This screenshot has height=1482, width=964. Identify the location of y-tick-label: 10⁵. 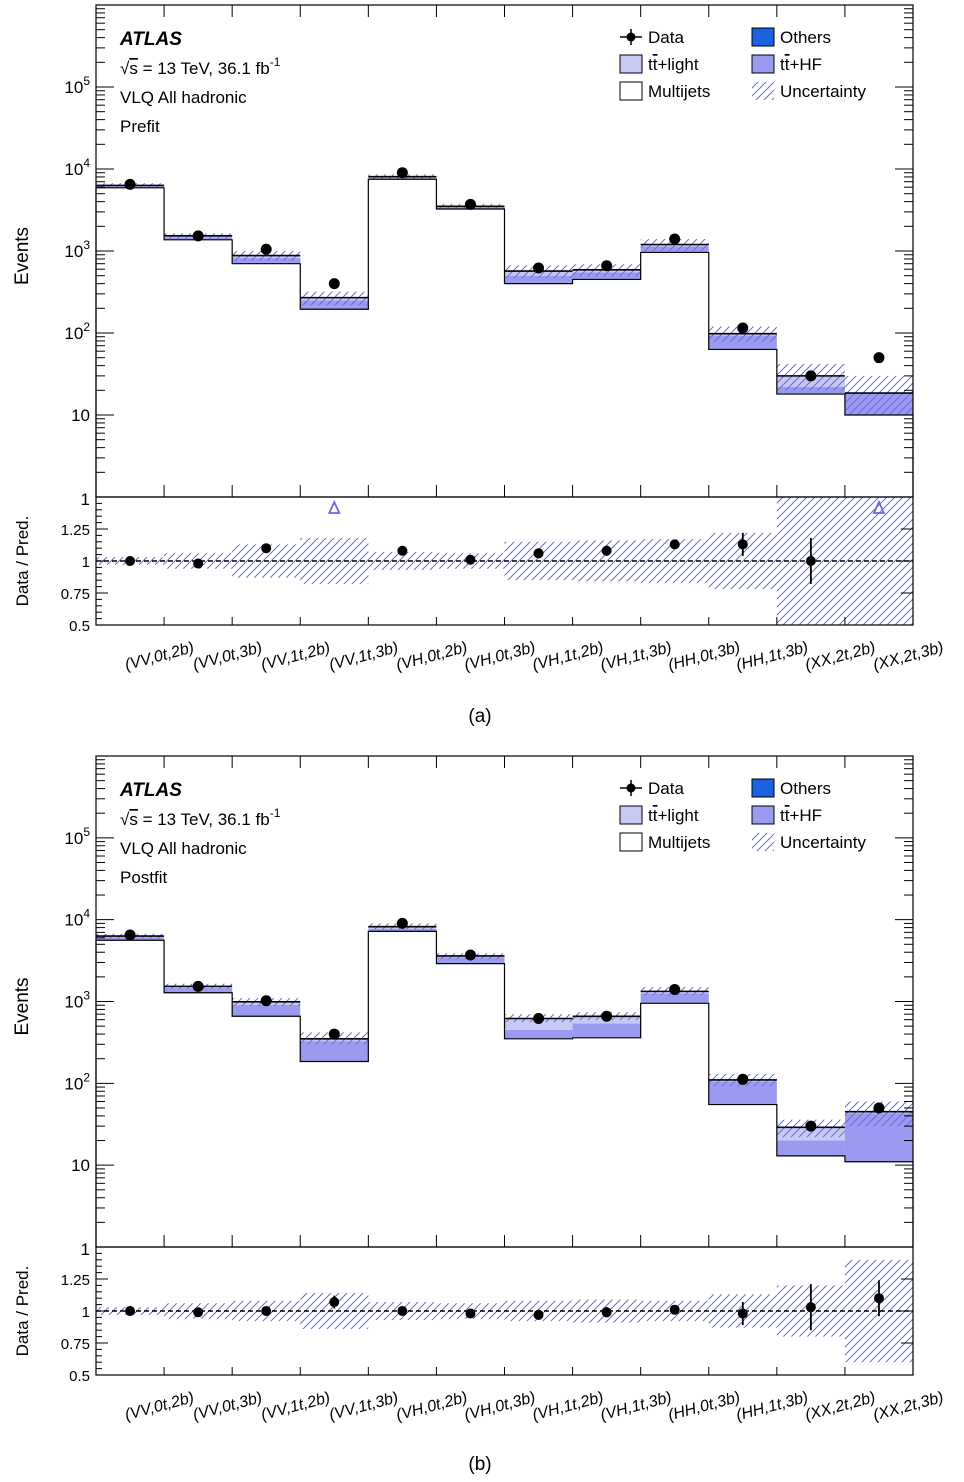
(77, 85).